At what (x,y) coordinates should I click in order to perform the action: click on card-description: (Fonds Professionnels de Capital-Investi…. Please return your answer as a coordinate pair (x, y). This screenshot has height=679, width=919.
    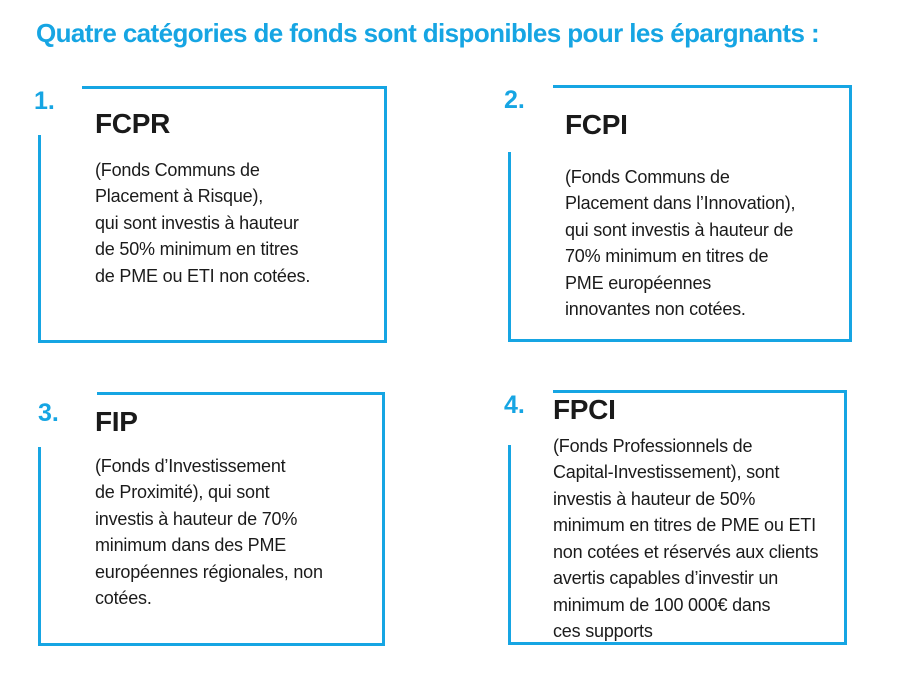
    Looking at the image, I should click on (686, 538).